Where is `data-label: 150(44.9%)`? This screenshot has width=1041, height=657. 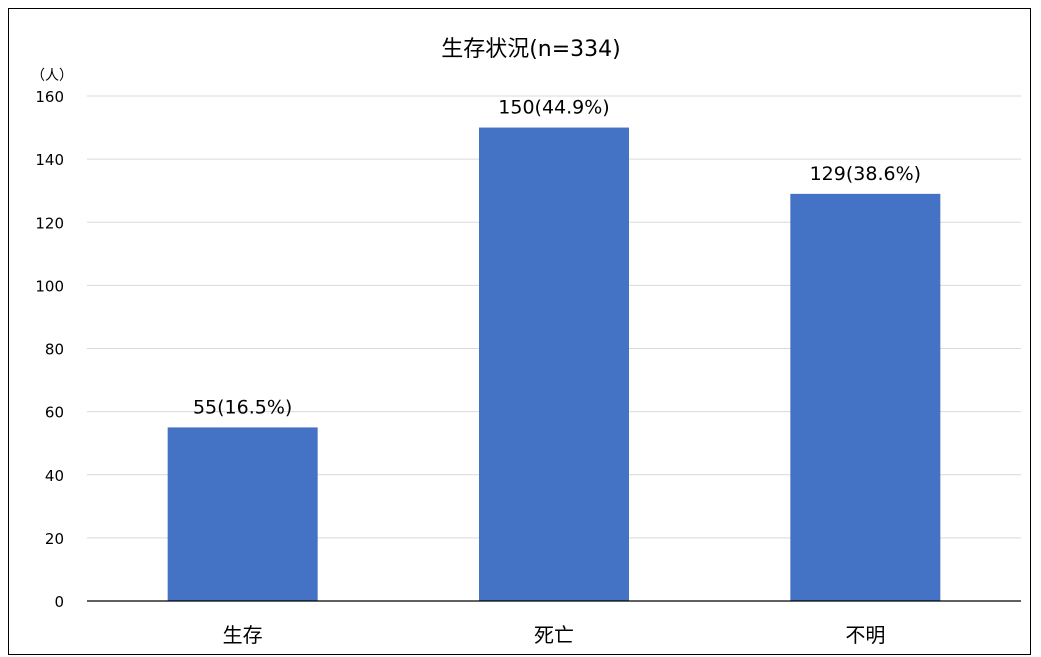 data-label: 150(44.9%) is located at coordinates (553, 108).